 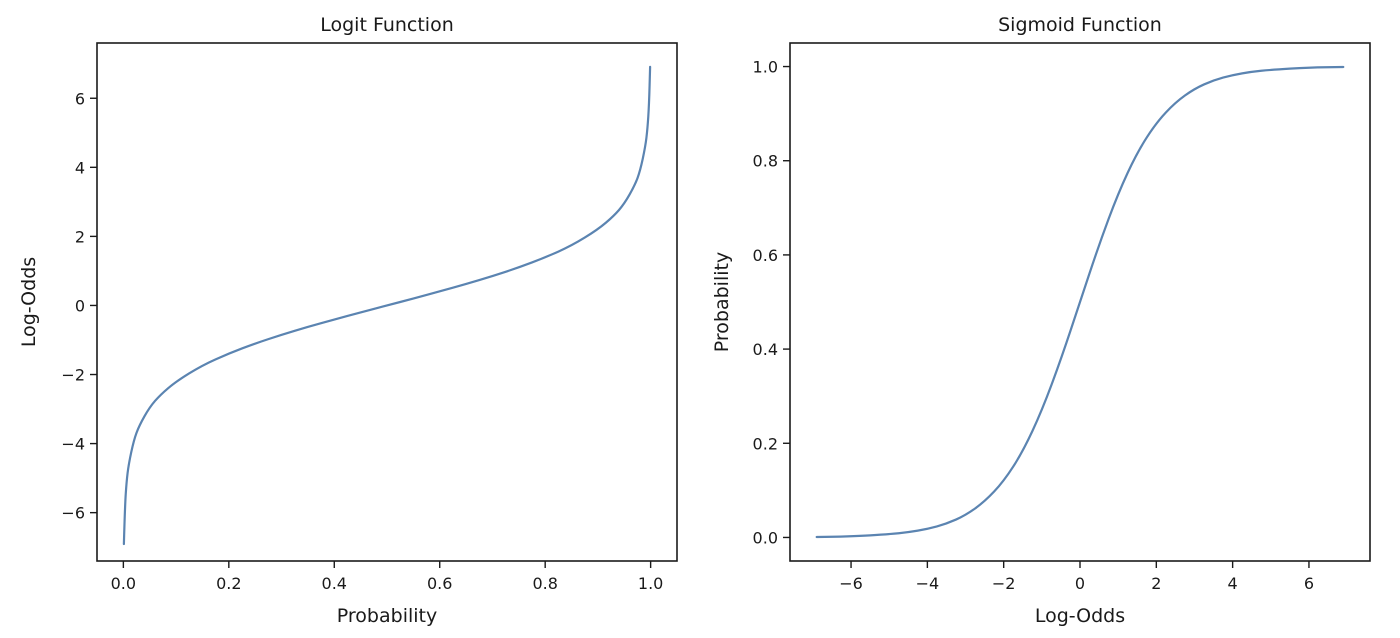 What do you see at coordinates (73, 513) in the screenshot?
I see `y-tick-label: −6` at bounding box center [73, 513].